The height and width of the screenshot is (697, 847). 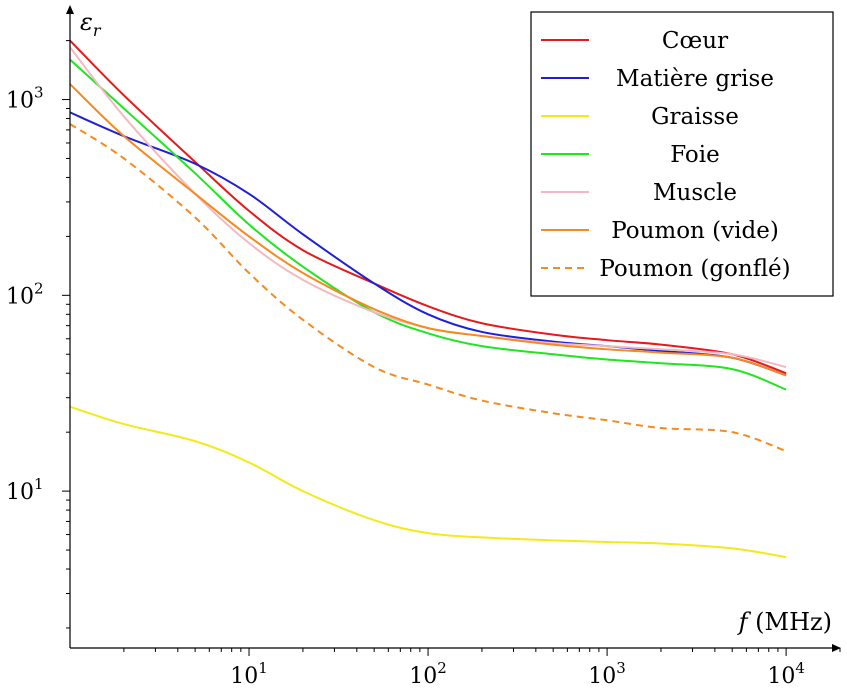 I want to click on y-axis-label: εr, so click(x=91, y=24).